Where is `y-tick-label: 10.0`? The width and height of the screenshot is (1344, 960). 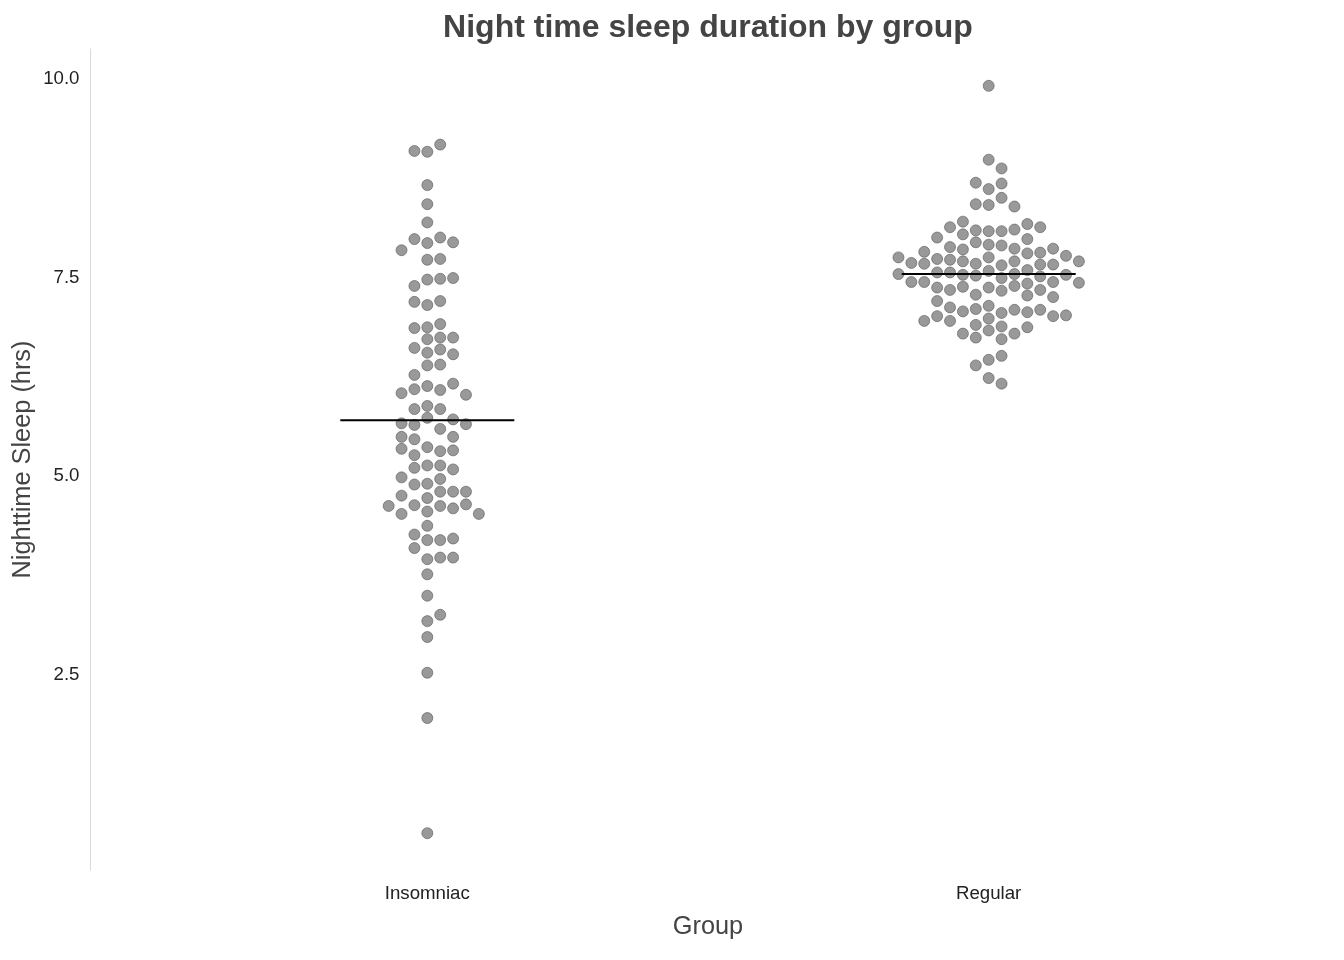
y-tick-label: 10.0 is located at coordinates (61, 78).